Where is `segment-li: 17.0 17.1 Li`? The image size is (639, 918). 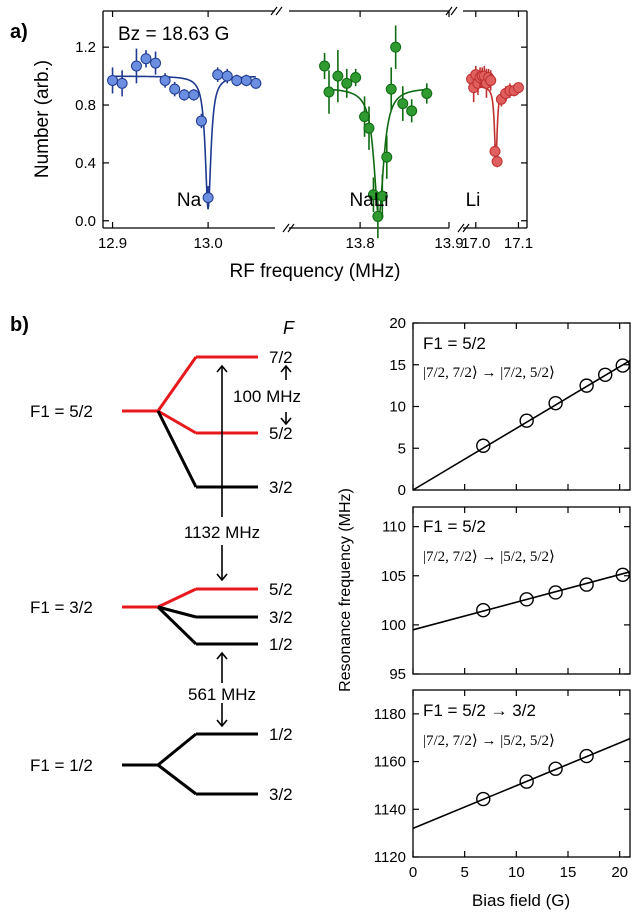
segment-li: 17.0 17.1 Li is located at coordinates (497, 131).